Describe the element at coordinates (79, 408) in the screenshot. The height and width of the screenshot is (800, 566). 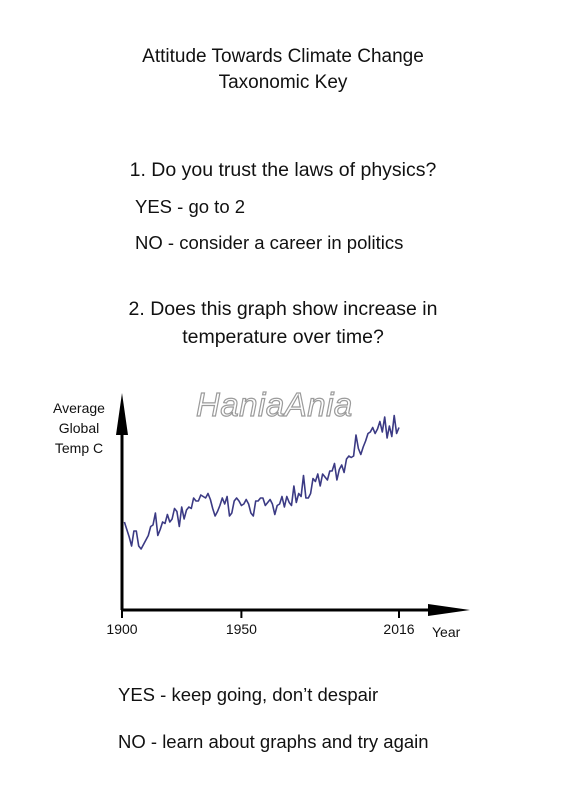
I see `y-axis-label-line-1: Average` at that location.